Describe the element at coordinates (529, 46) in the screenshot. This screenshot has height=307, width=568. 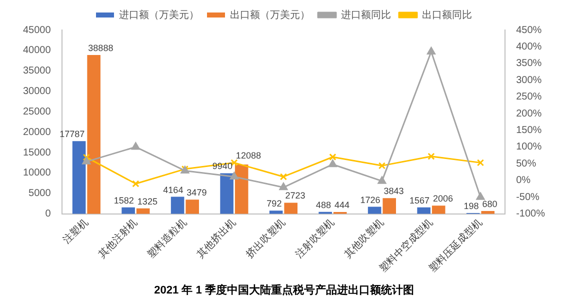
I see `y2-tick-label: 400%` at that location.